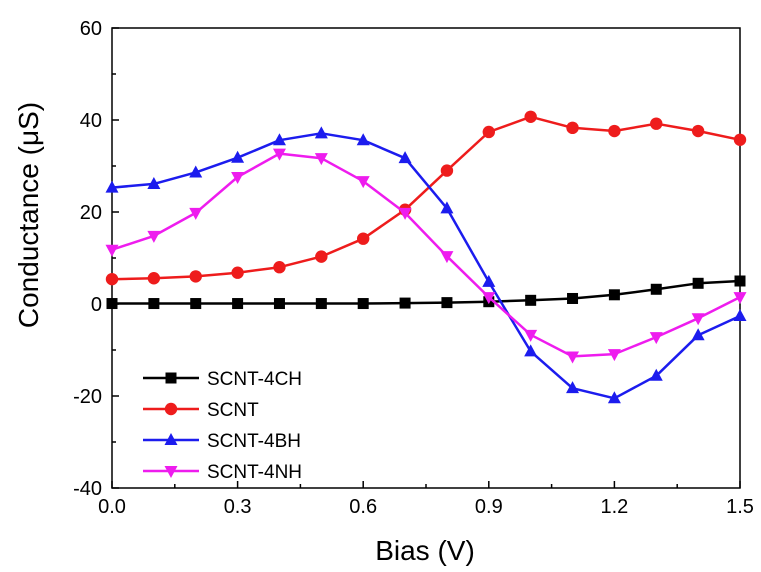  What do you see at coordinates (740, 507) in the screenshot?
I see `x-tick-label: 1.5` at bounding box center [740, 507].